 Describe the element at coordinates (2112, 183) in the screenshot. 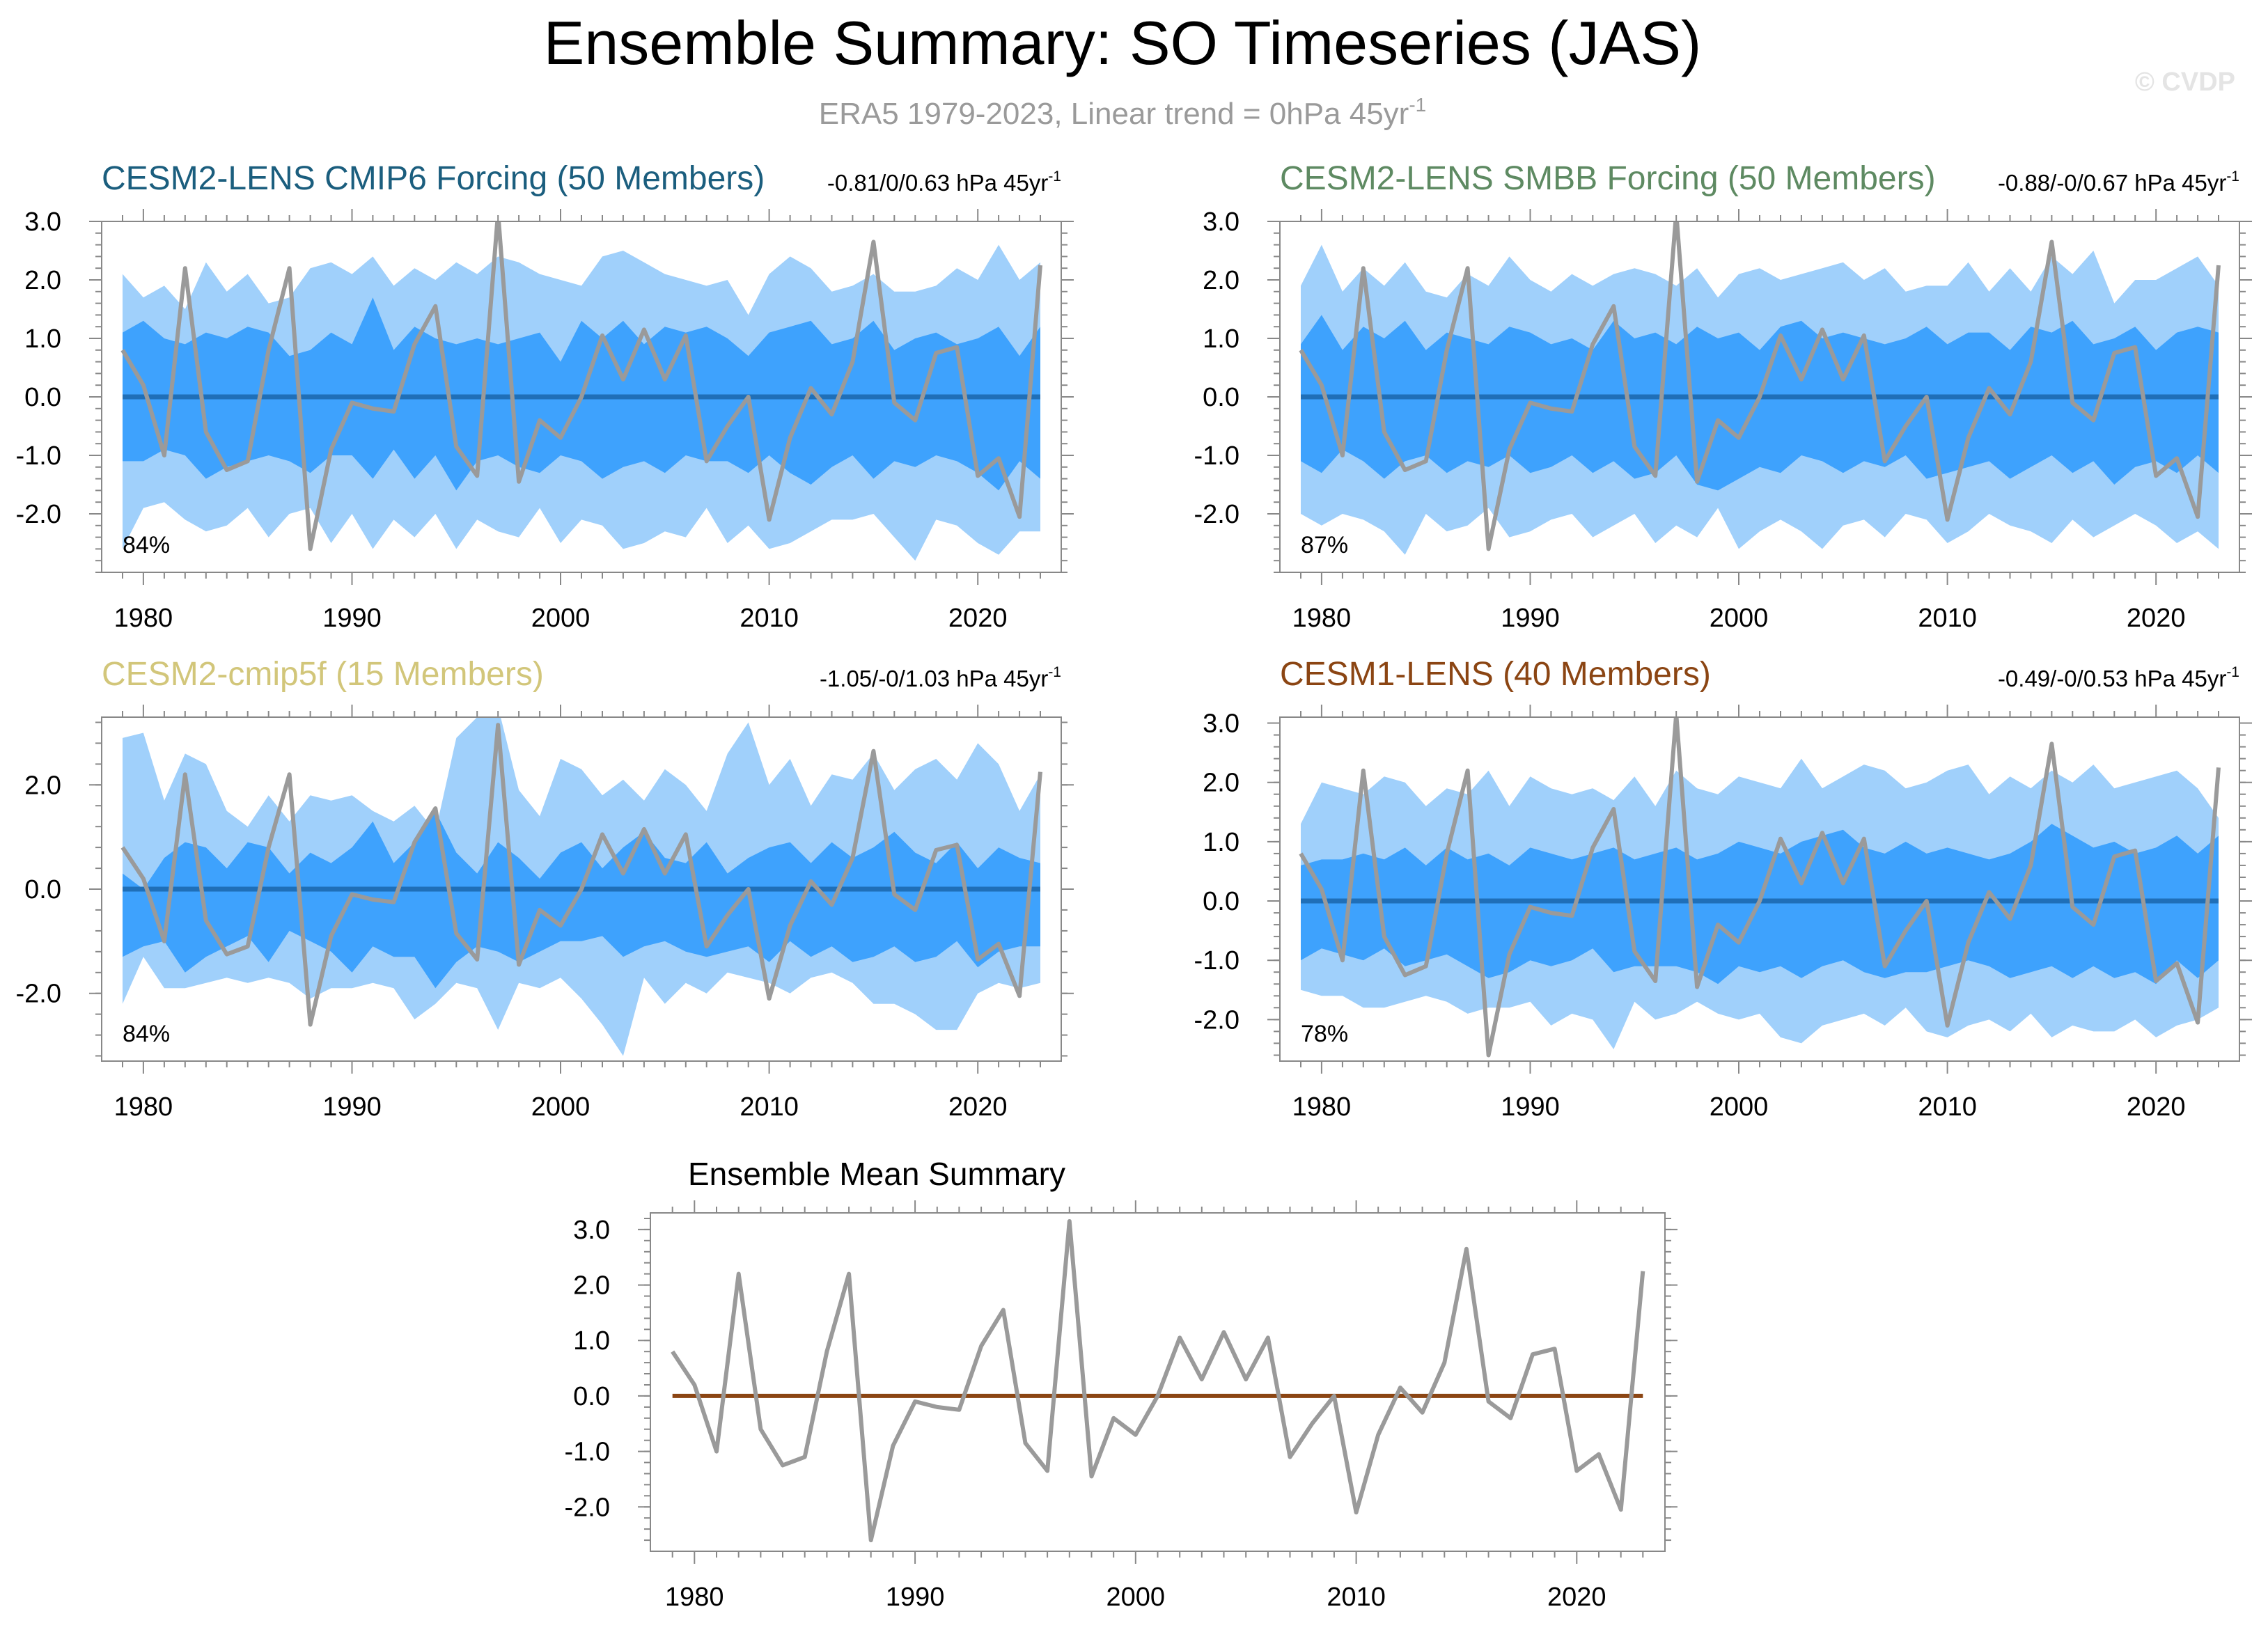

I see `trend-text: -0.88/-0/0.67 hPa 45yr` at that location.